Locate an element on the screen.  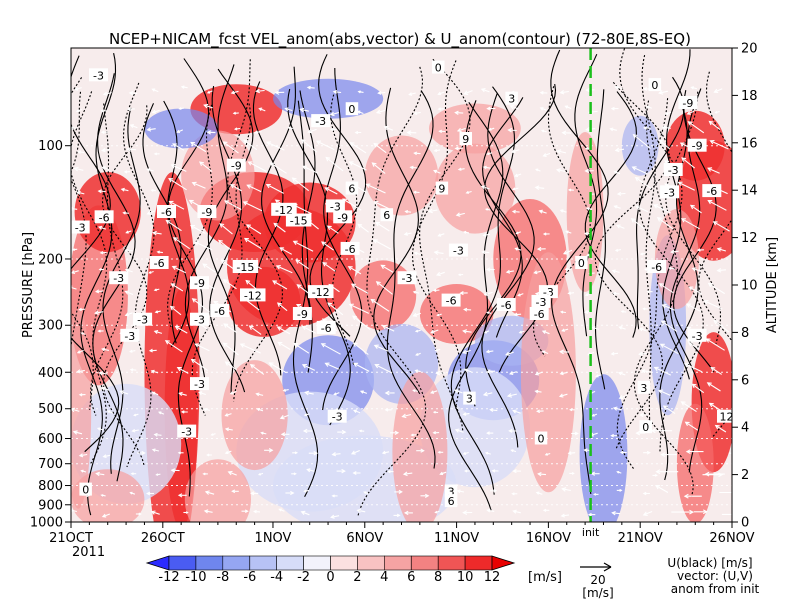
contour-label: 0 is located at coordinates (645, 427).